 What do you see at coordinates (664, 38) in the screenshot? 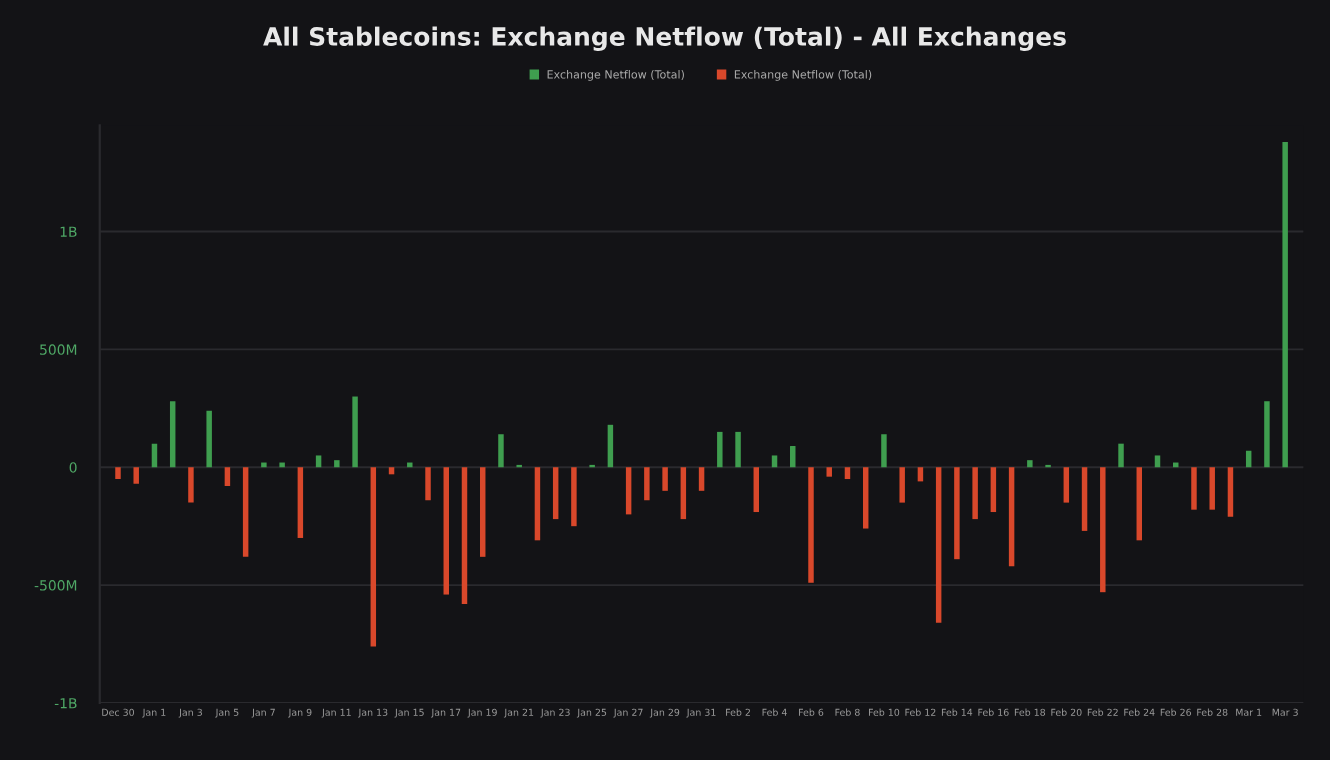
I see `chart-title: All Stablecoins: Exchange Netflow (Total) - All Exchanges` at bounding box center [664, 38].